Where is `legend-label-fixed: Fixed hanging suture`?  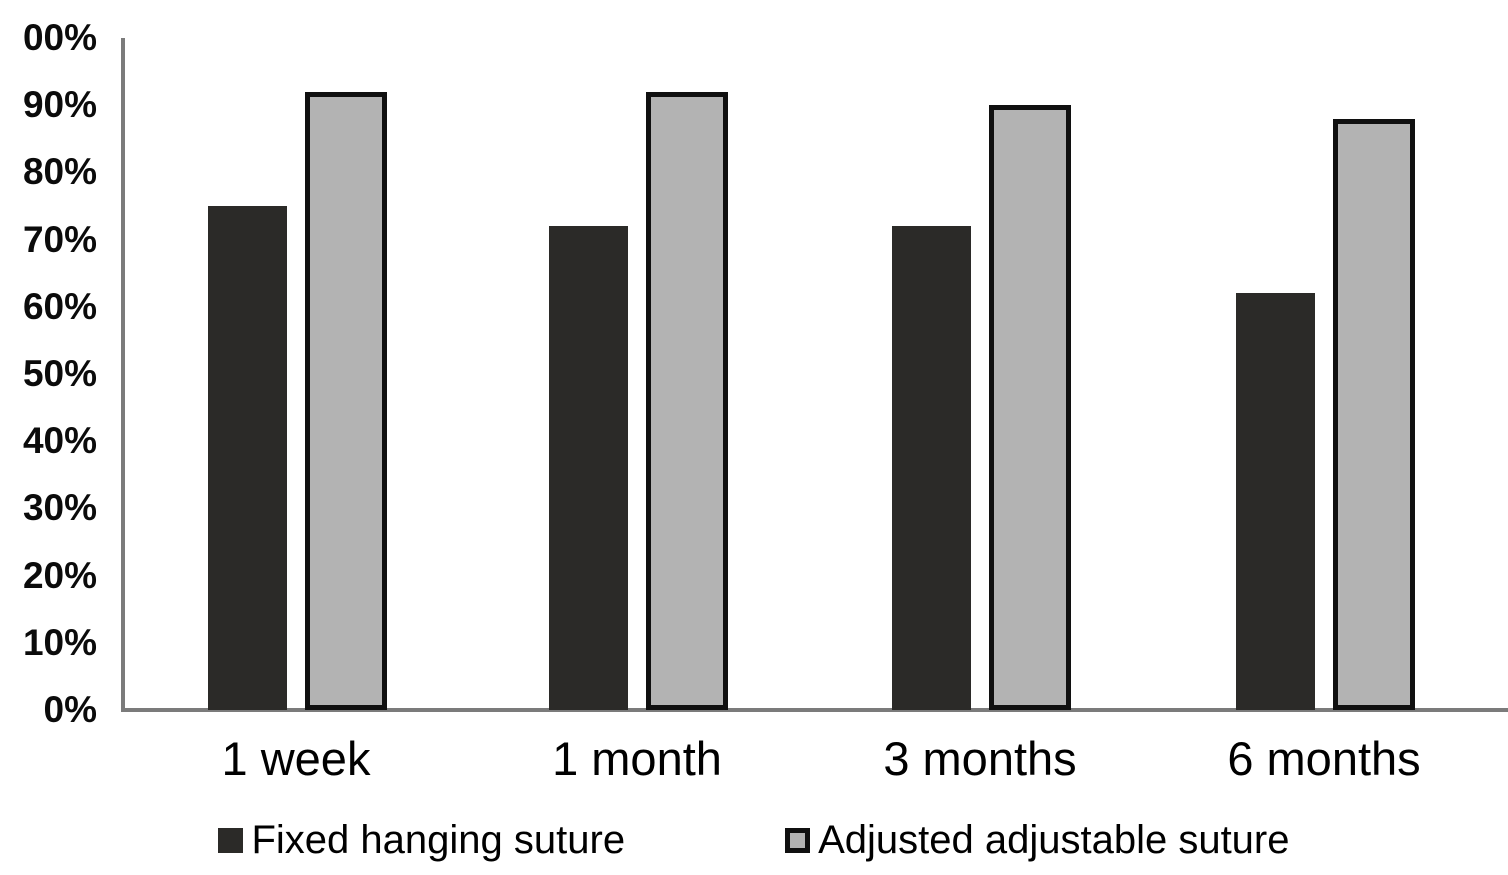
legend-label-fixed: Fixed hanging suture is located at coordinates (438, 839).